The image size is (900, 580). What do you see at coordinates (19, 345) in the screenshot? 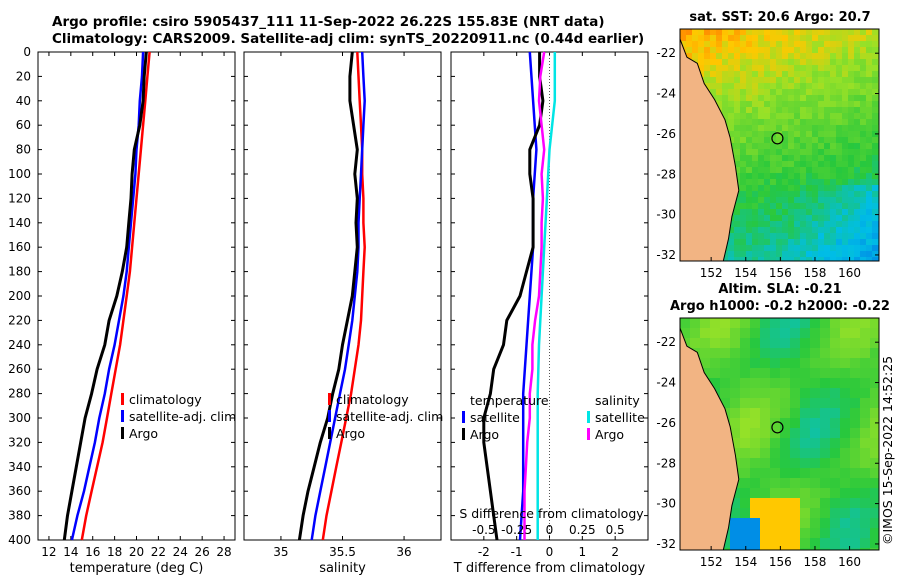
I see `depth-tick-label: 240` at bounding box center [19, 345].